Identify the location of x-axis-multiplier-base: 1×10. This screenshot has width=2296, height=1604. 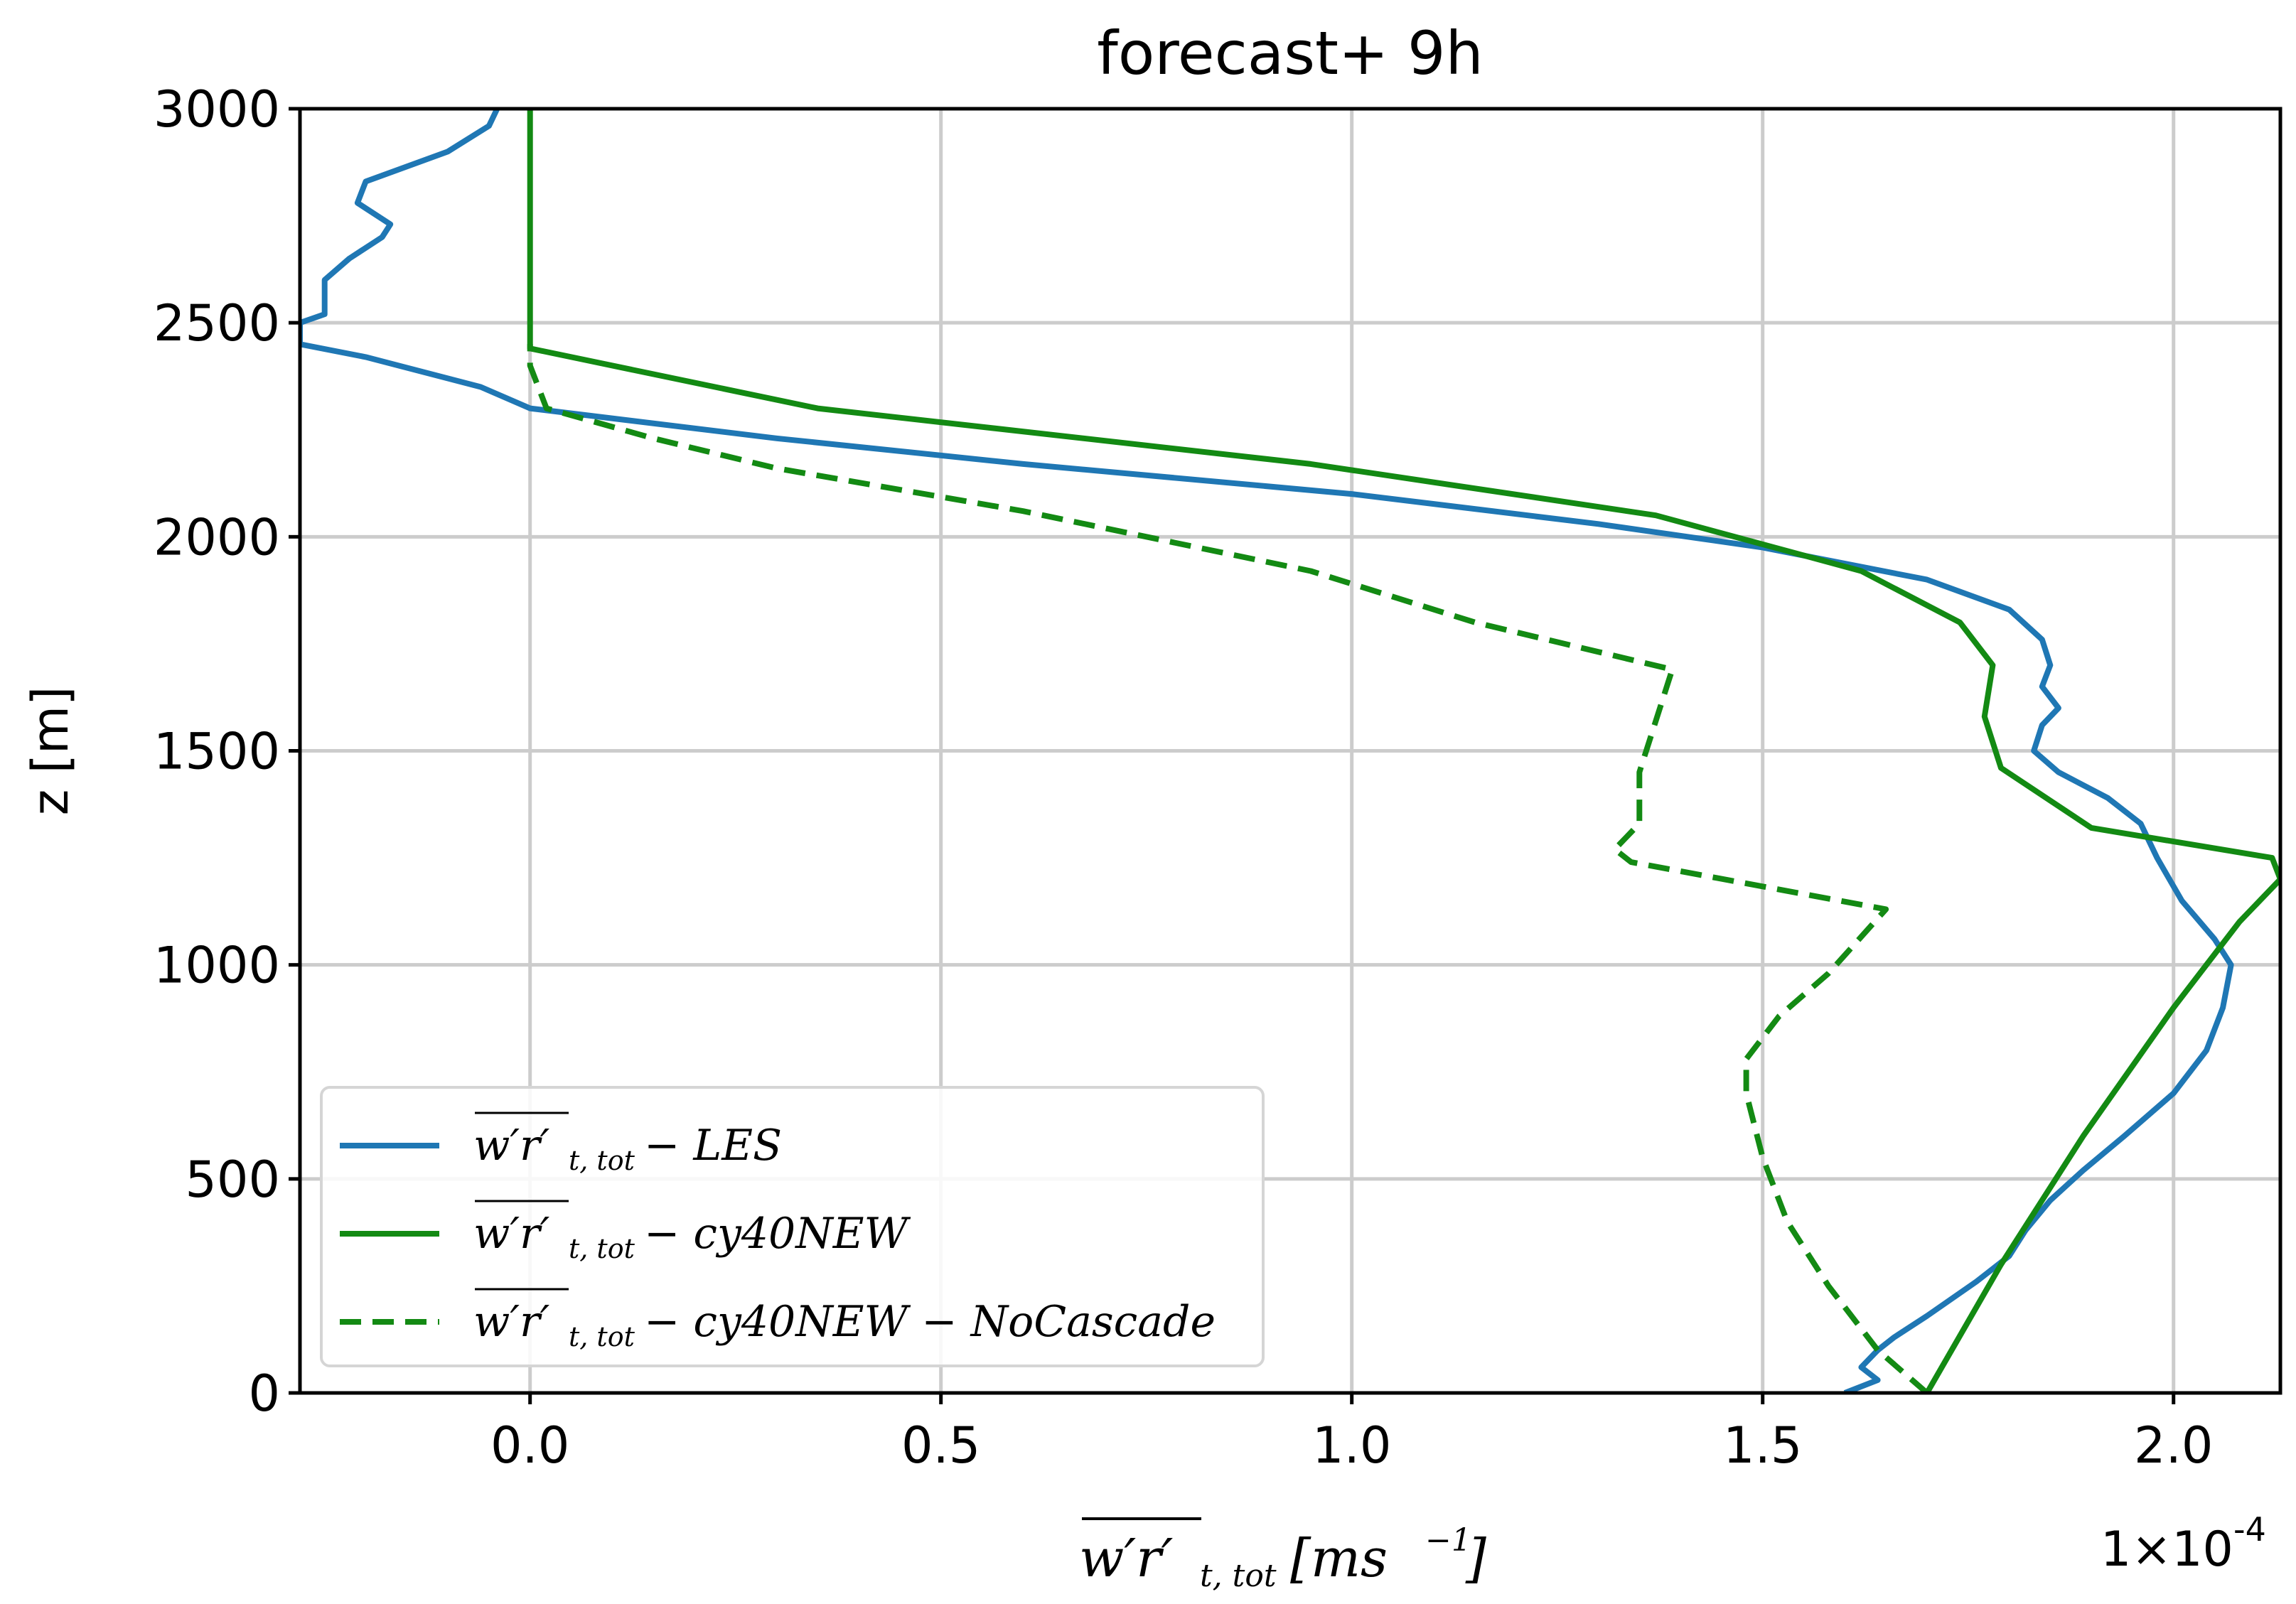
(2167, 1550).